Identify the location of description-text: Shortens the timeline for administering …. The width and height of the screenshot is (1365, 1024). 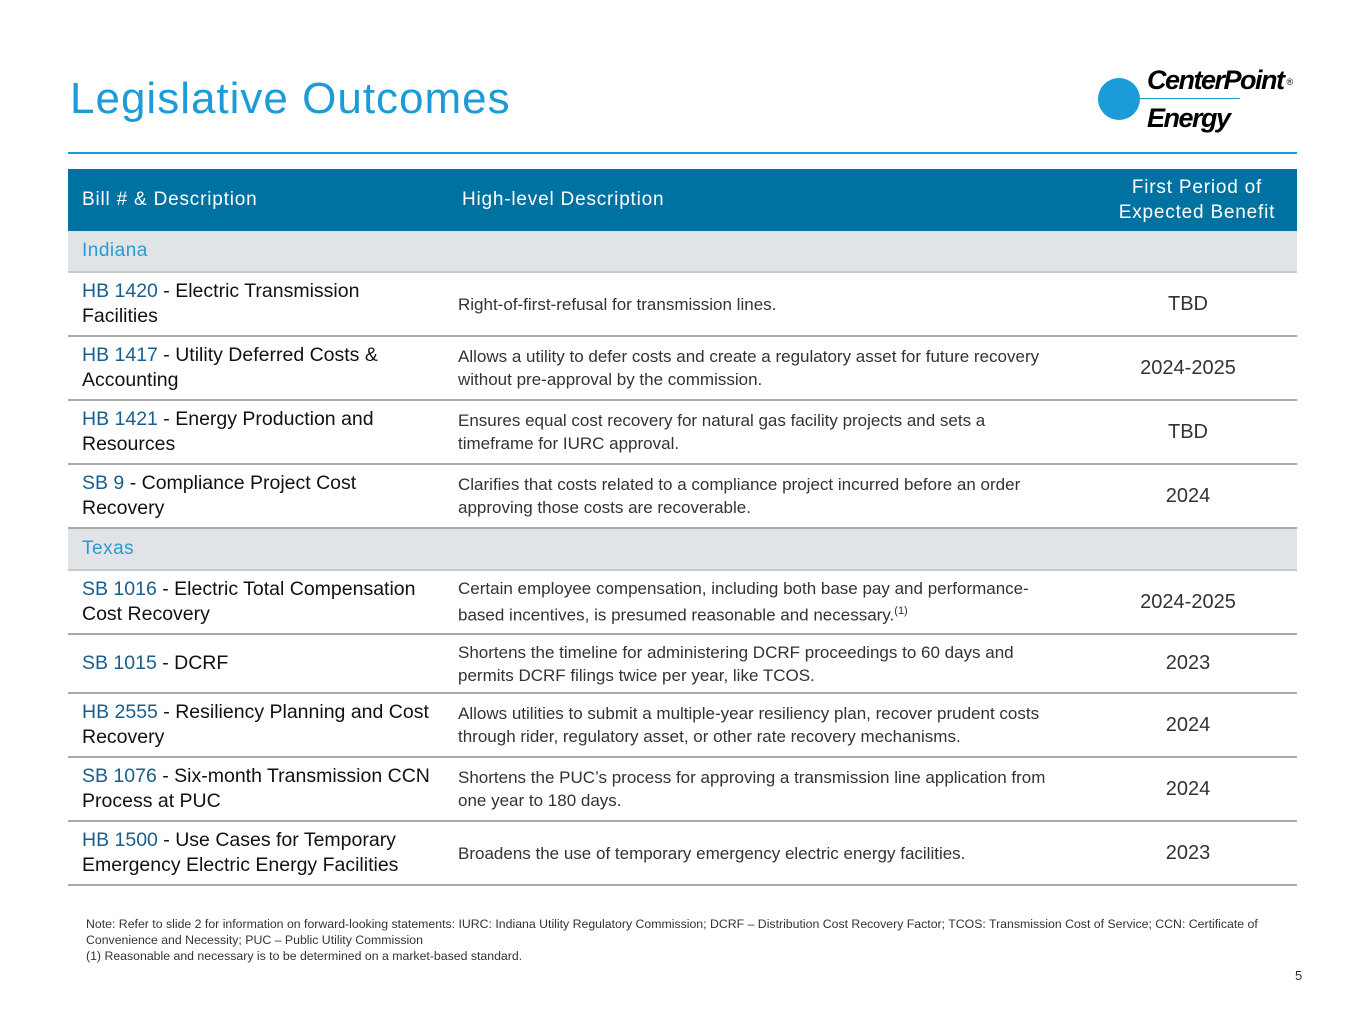
(736, 663).